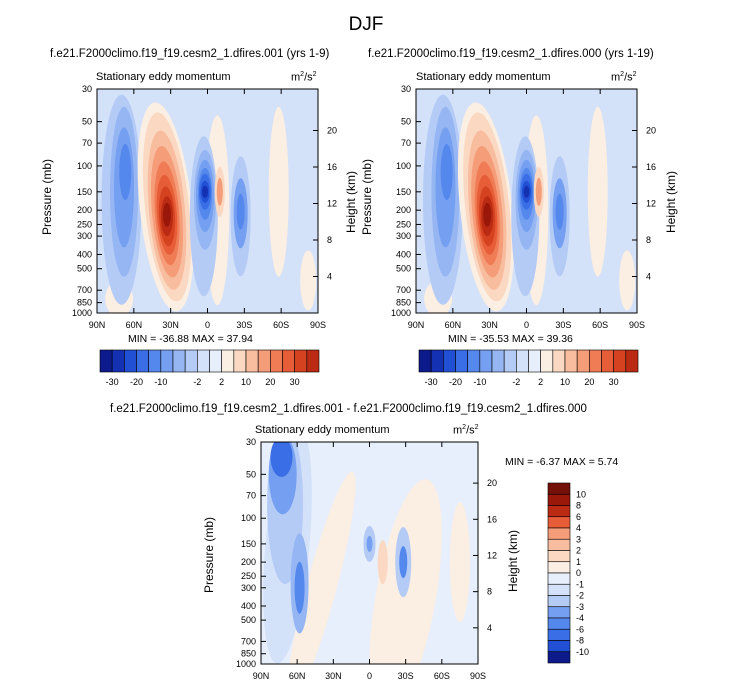  Describe the element at coordinates (84, 236) in the screenshot. I see `y-tick-label: 300` at that location.